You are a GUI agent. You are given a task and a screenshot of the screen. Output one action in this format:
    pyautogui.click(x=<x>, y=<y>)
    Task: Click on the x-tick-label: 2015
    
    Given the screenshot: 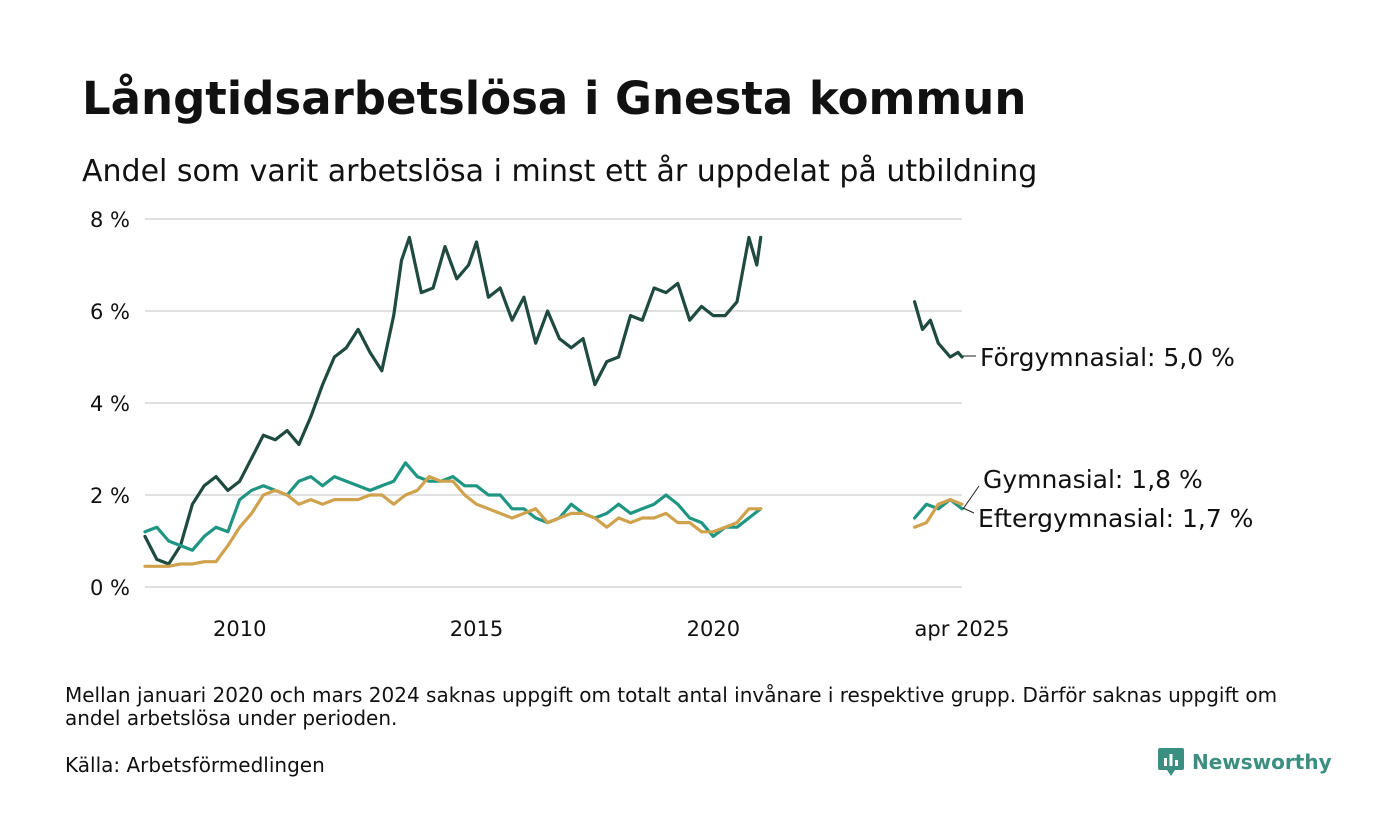 What is the action you would take?
    pyautogui.click(x=476, y=629)
    